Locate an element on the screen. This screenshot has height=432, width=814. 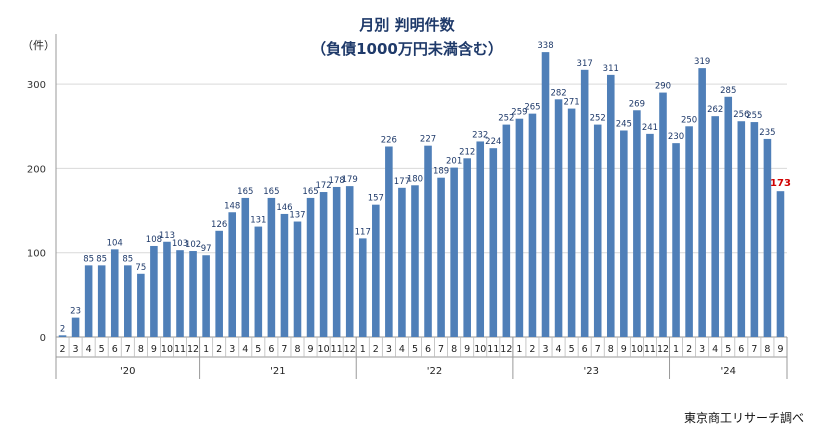
data-label: 282 is located at coordinates (558, 93).